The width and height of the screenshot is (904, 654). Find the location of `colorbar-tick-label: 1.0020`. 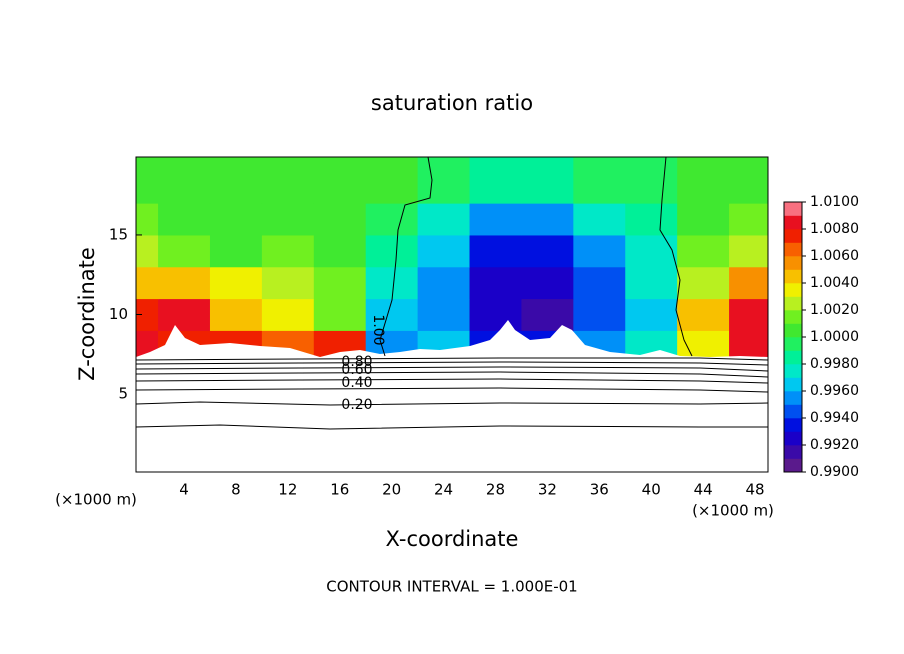

colorbar-tick-label: 1.0020 is located at coordinates (834, 310).